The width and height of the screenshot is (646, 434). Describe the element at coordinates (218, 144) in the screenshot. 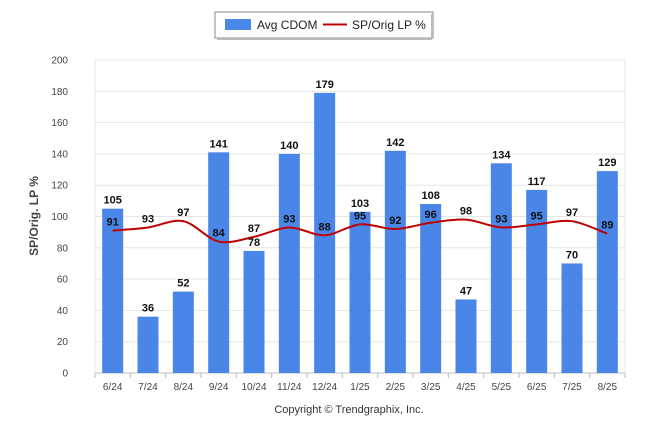

I see `bar-data-label: 141` at that location.